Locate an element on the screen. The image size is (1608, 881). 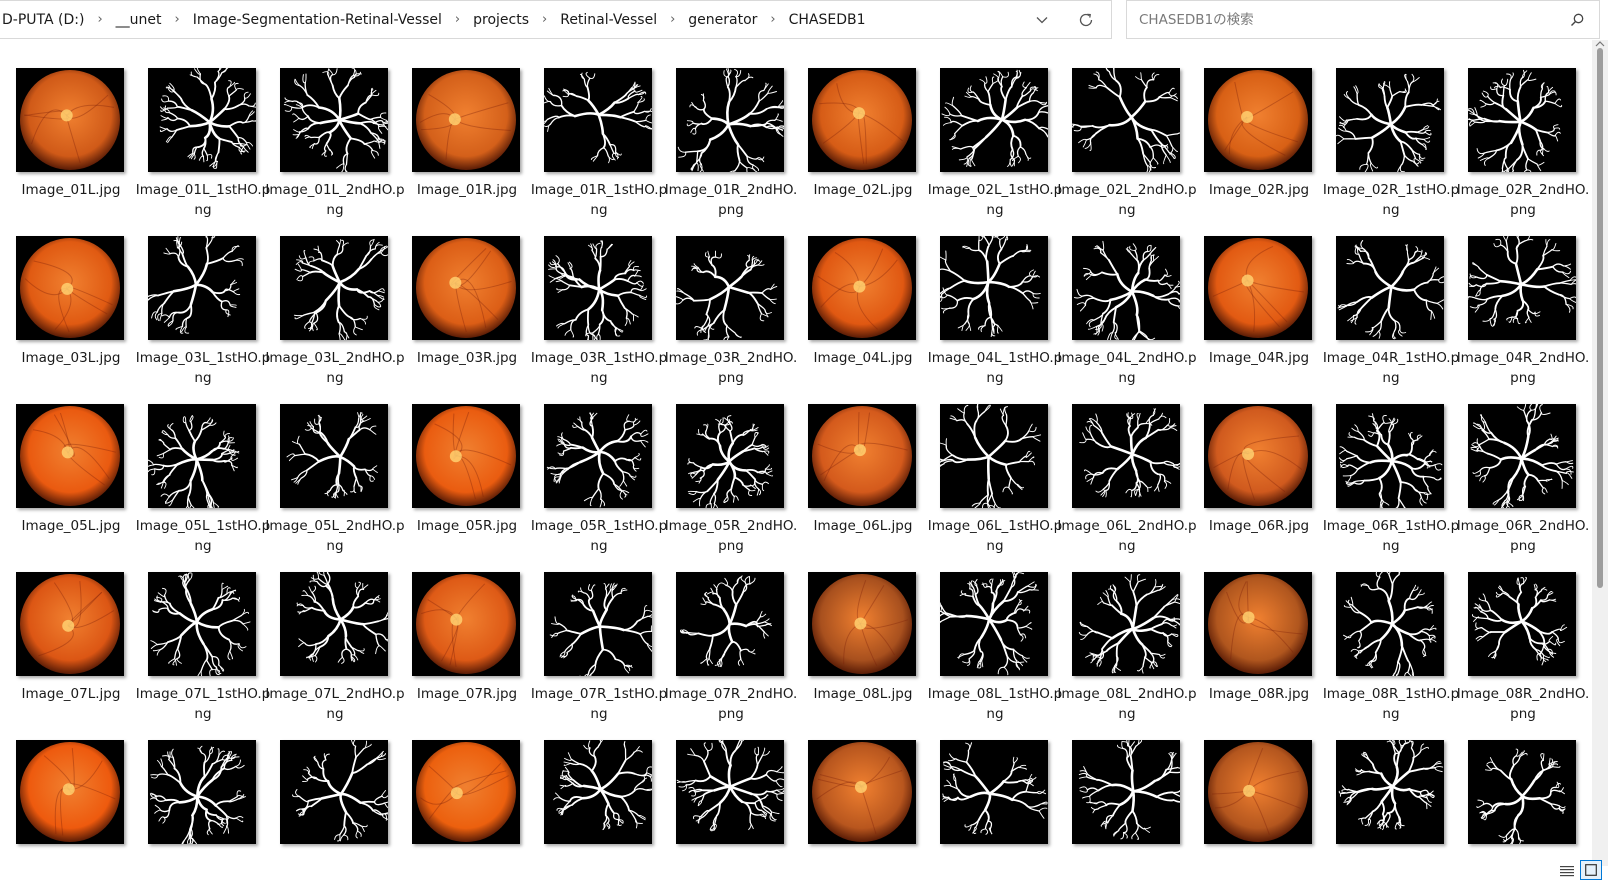
file-item: Image_01L.jpg is located at coordinates (66, 137).